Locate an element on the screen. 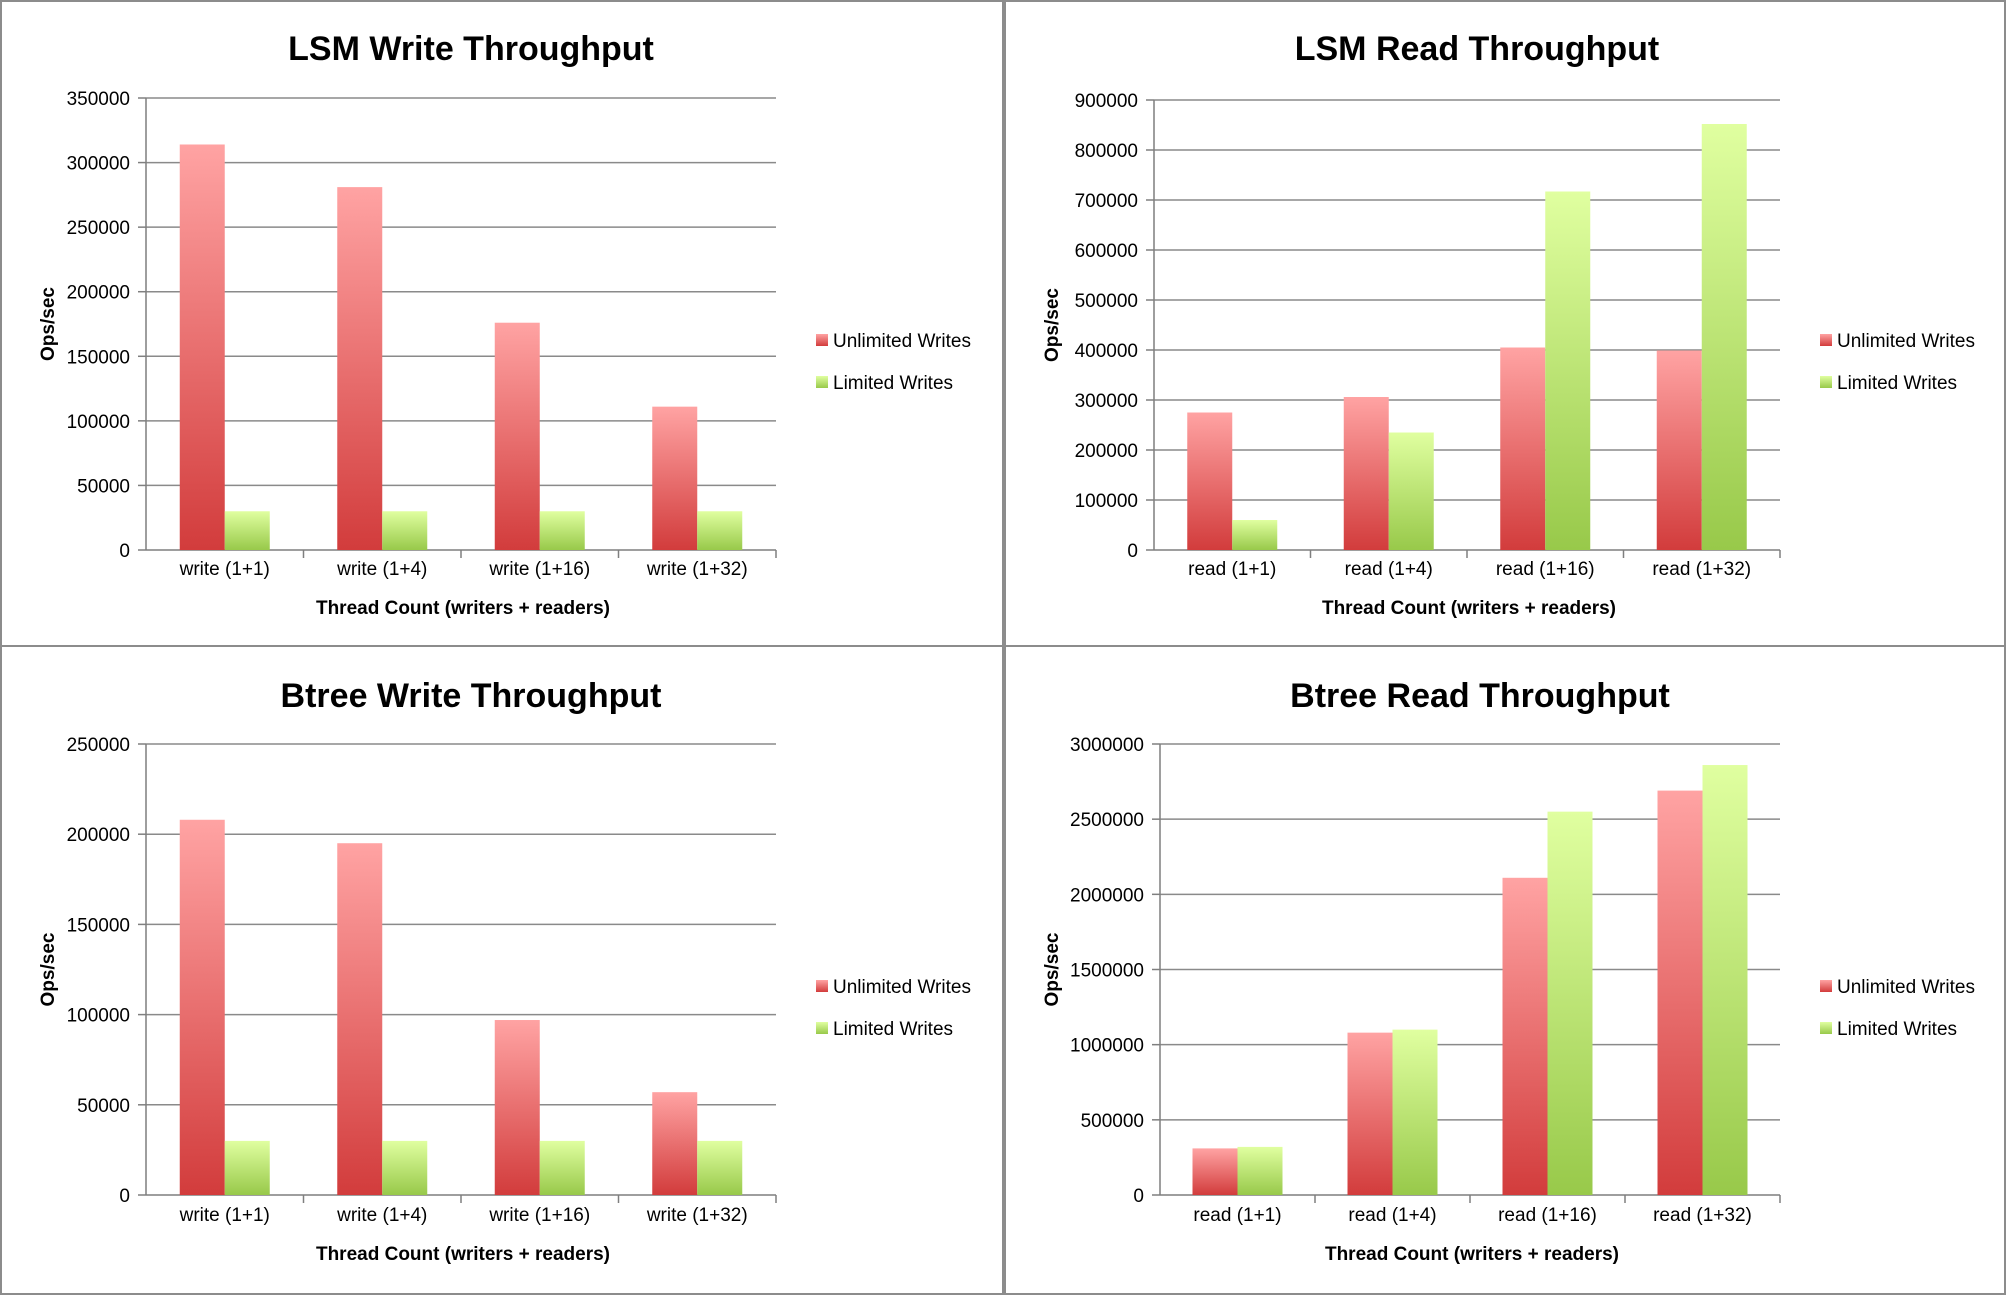 The height and width of the screenshot is (1295, 2006). y-tick-label: 150000 is located at coordinates (98, 357).